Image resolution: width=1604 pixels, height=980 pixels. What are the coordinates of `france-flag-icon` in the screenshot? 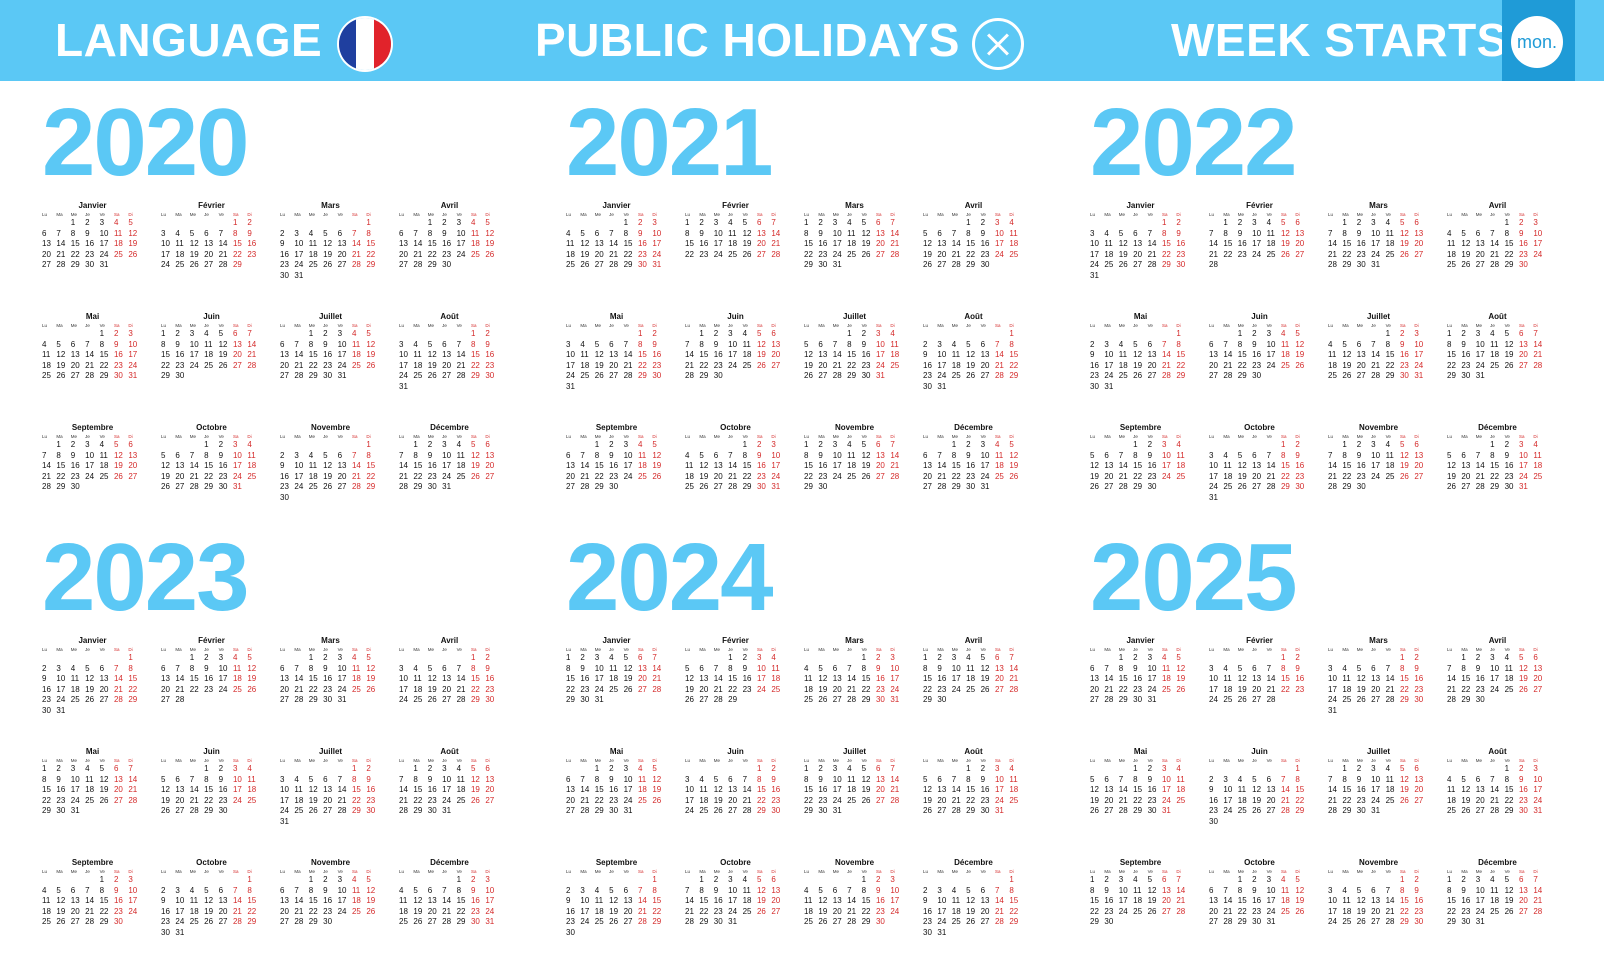 It's located at (365, 44).